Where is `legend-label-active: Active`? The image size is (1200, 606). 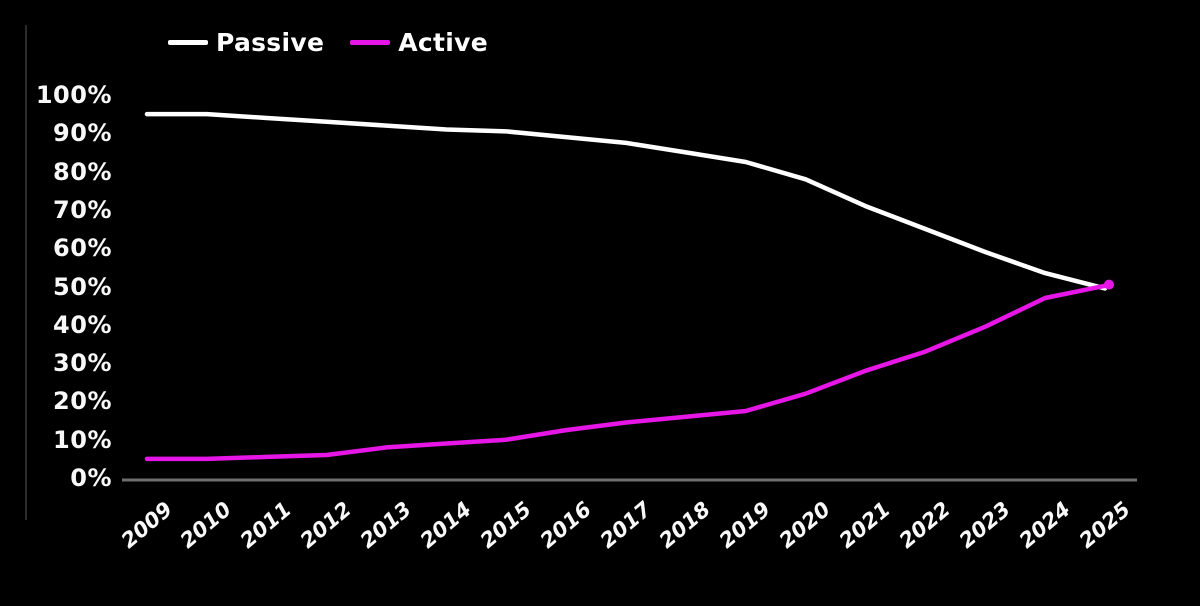
legend-label-active: Active is located at coordinates (443, 42).